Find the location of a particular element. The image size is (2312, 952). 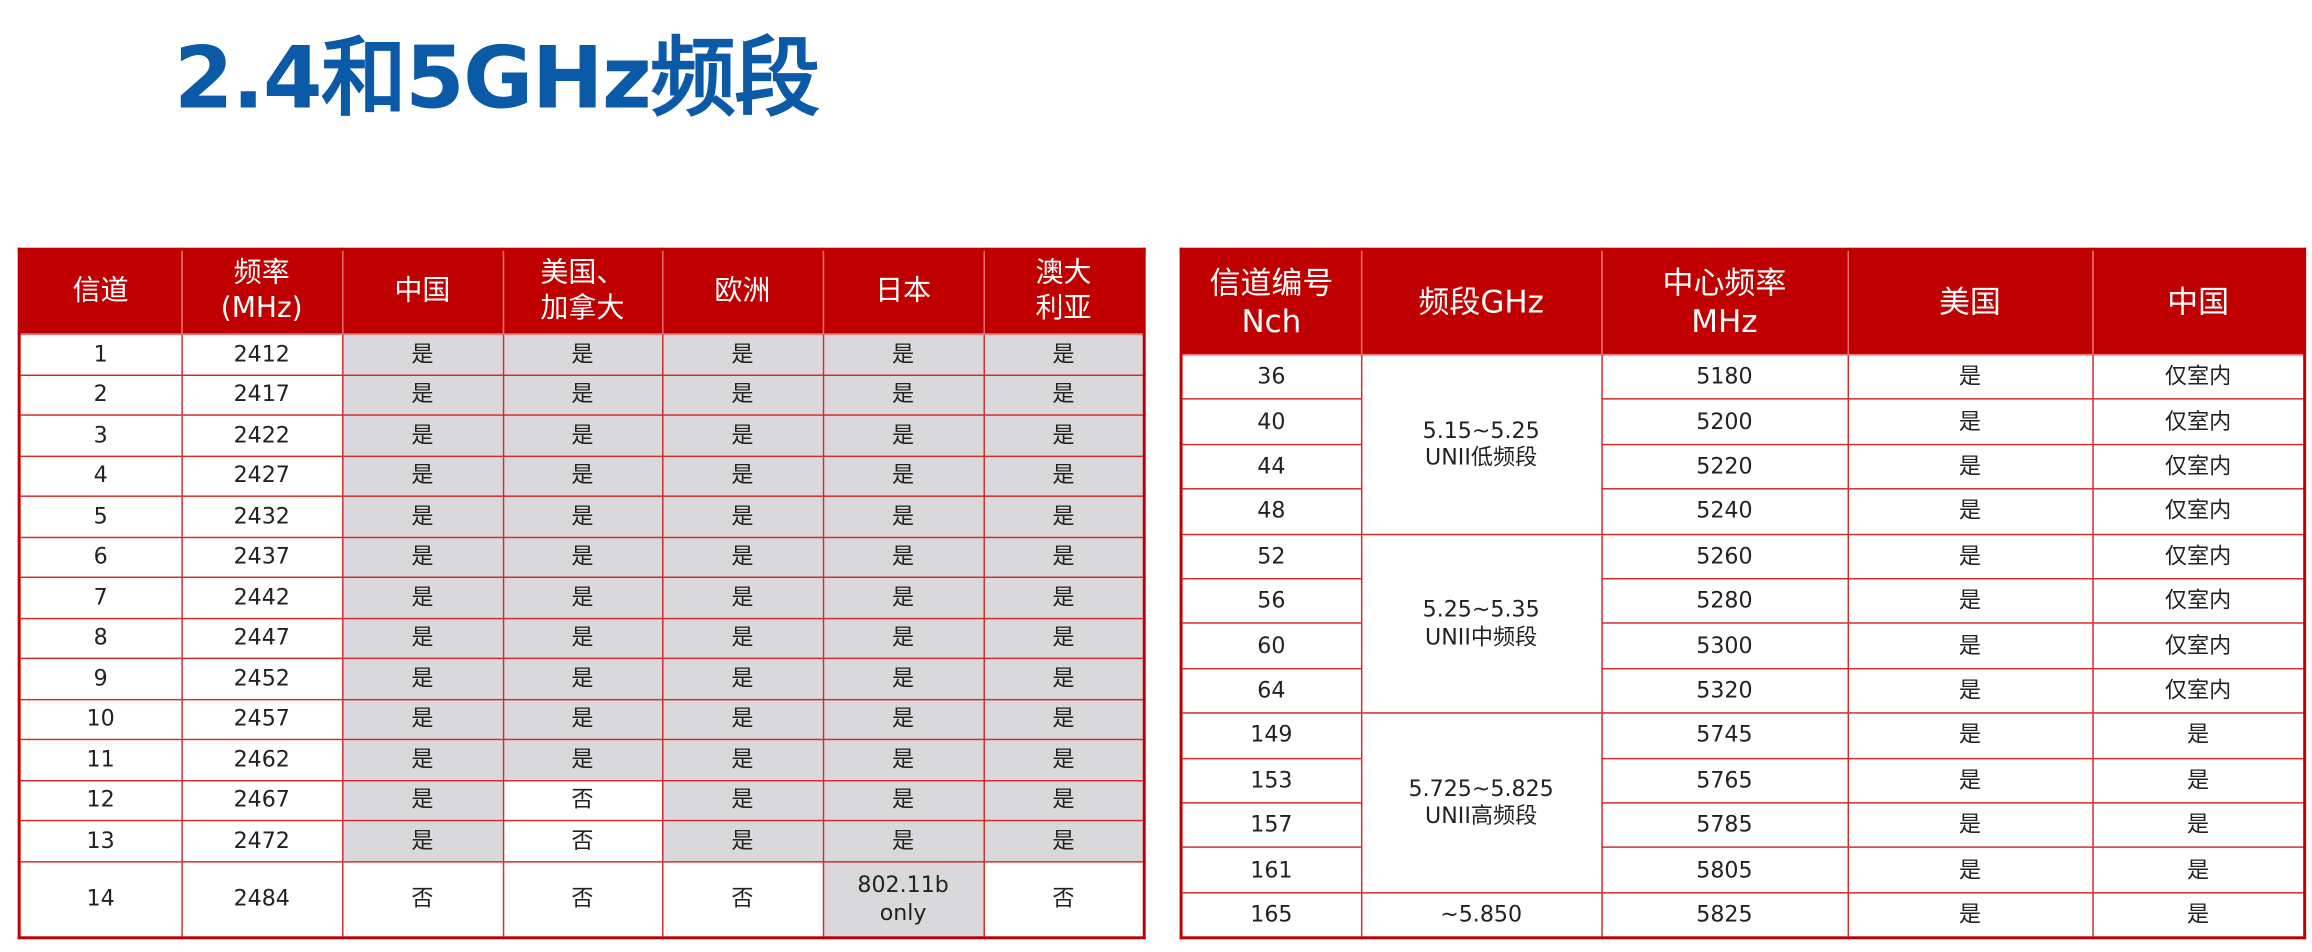

frequency-cell: 5785 is located at coordinates (1724, 825).